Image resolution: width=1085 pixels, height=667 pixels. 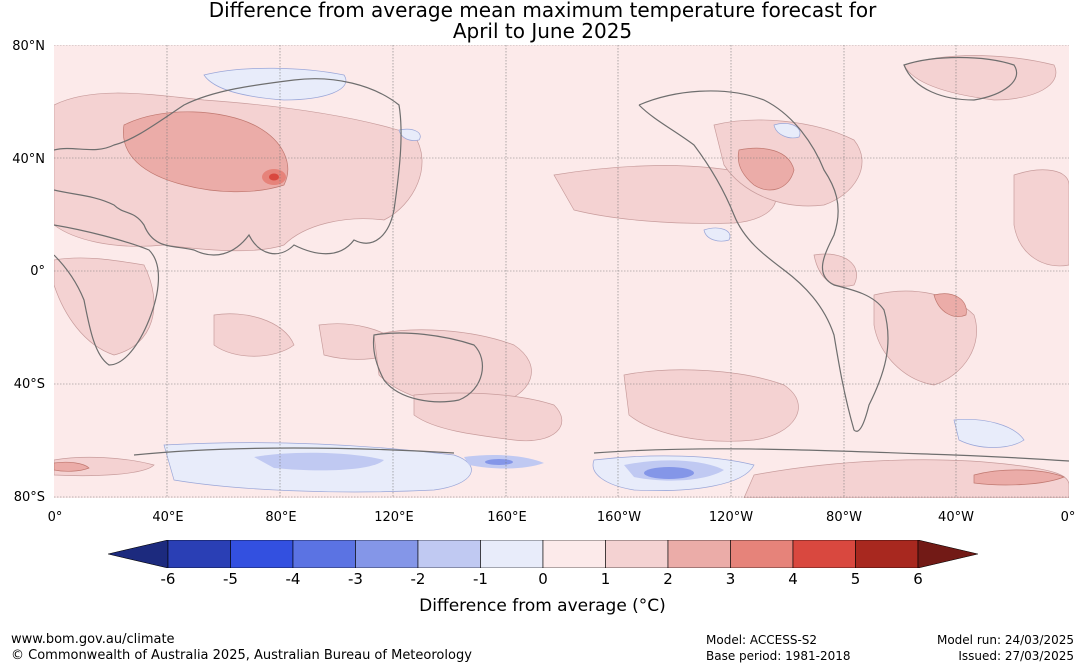 I want to click on colorbar-tick-label: -3, so click(x=355, y=579).